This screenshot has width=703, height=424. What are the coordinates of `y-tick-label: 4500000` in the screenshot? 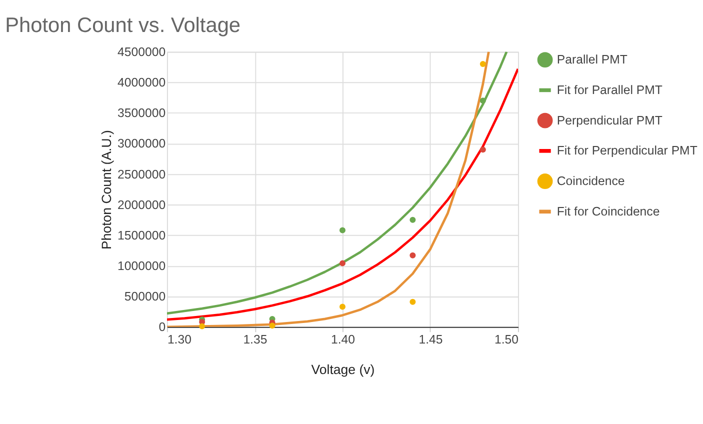 It's located at (142, 52).